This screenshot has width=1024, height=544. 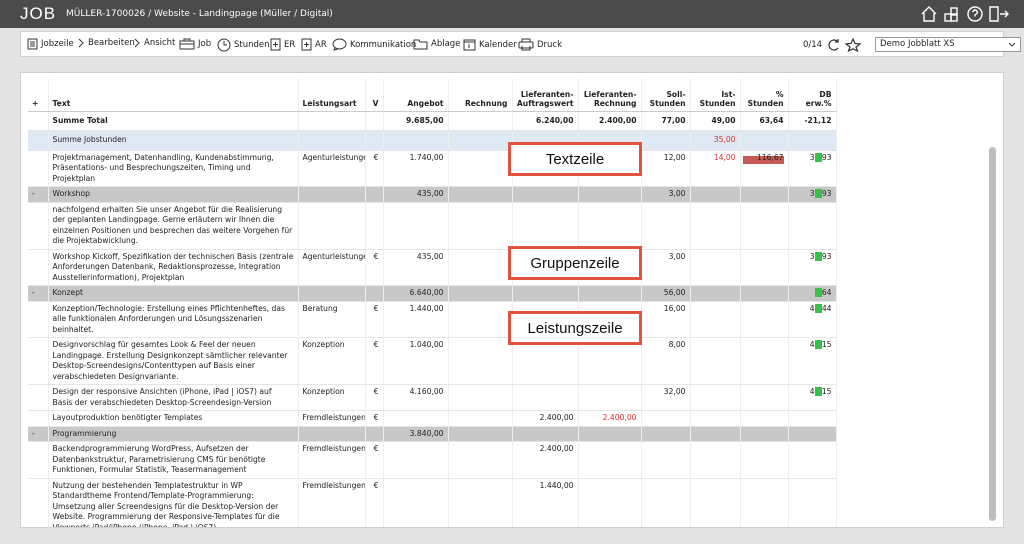 What do you see at coordinates (846, 45) in the screenshot?
I see `toolbar-icons` at bounding box center [846, 45].